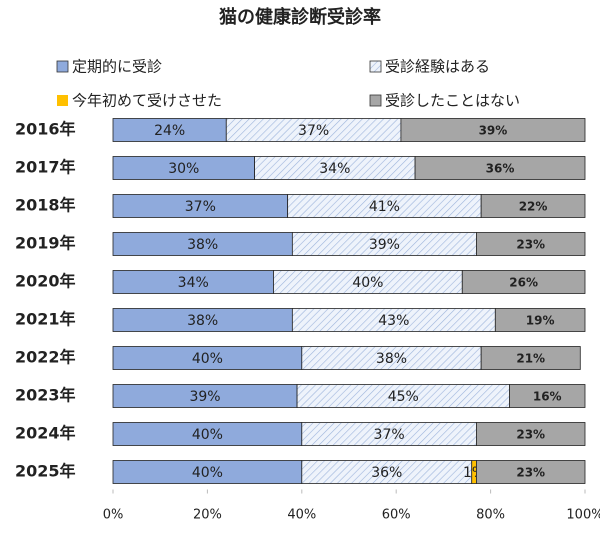  Describe the element at coordinates (393, 321) in the screenshot. I see `data-label: 43%` at that location.